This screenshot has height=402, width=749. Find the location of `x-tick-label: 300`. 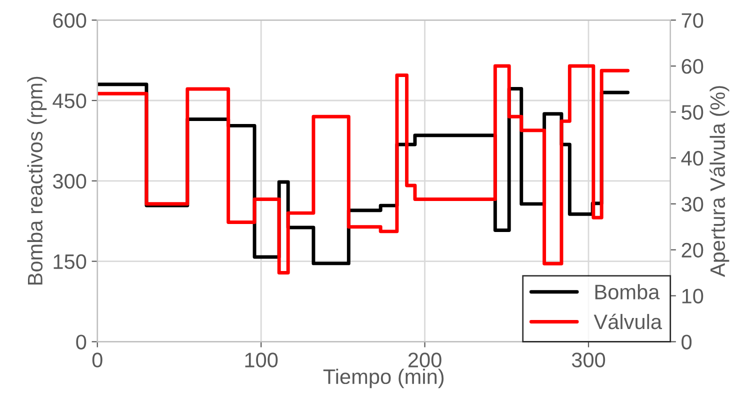

x-tick-label: 300 is located at coordinates (589, 360).